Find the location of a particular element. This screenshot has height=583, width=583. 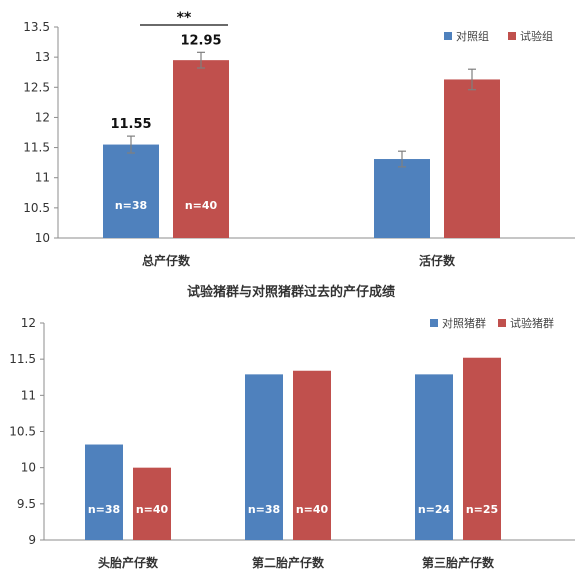

chart-title: 试验猪群与对照猪群过去的产仔成绩 is located at coordinates (291, 292).